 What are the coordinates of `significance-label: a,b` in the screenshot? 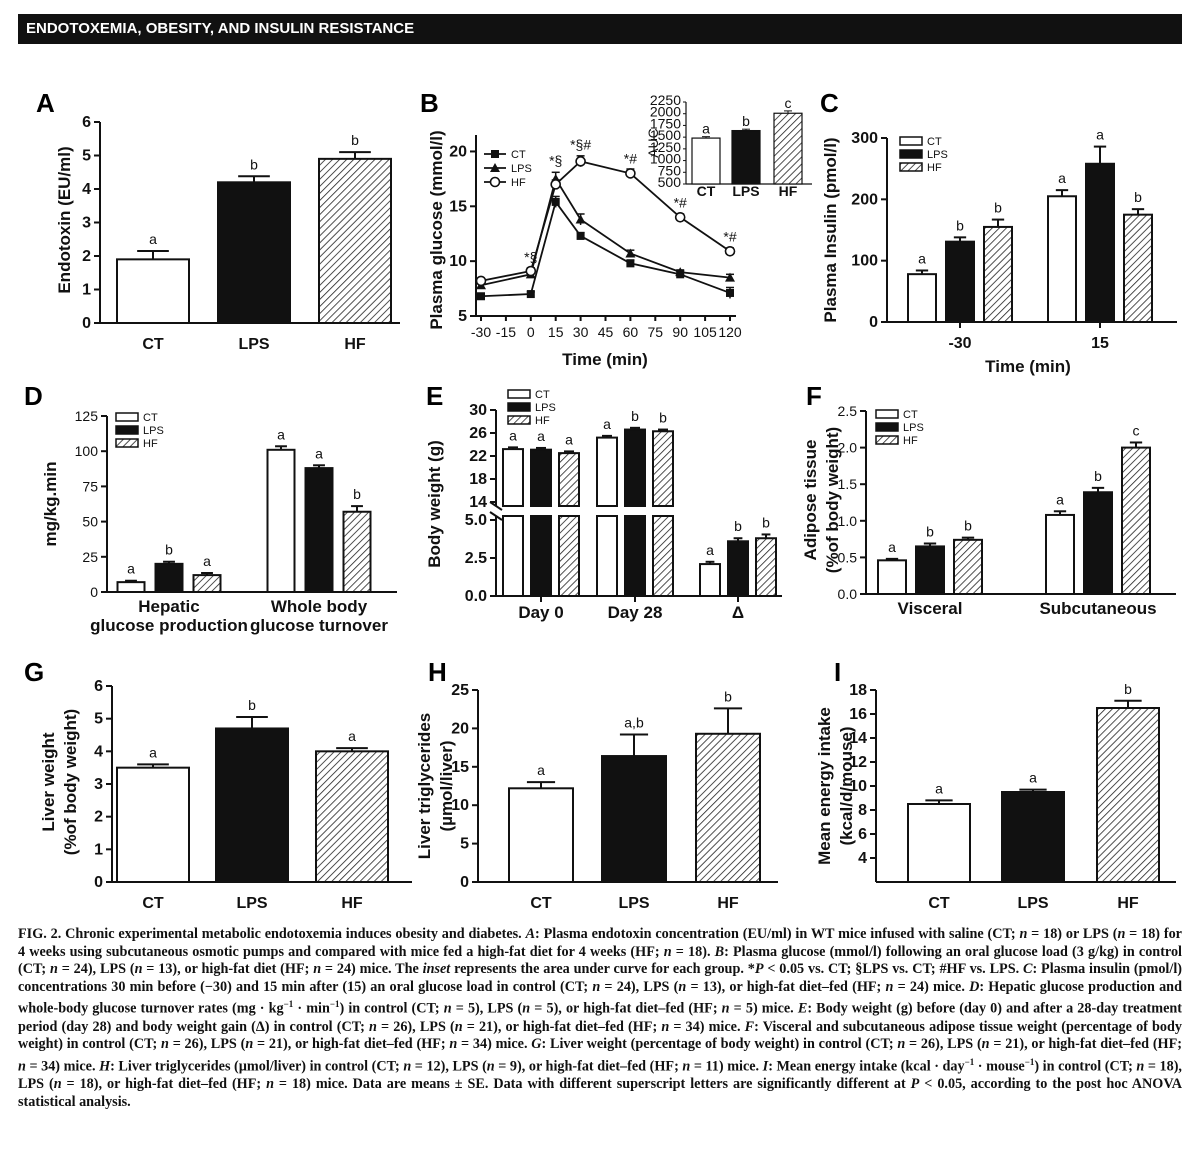 It's located at (634, 723).